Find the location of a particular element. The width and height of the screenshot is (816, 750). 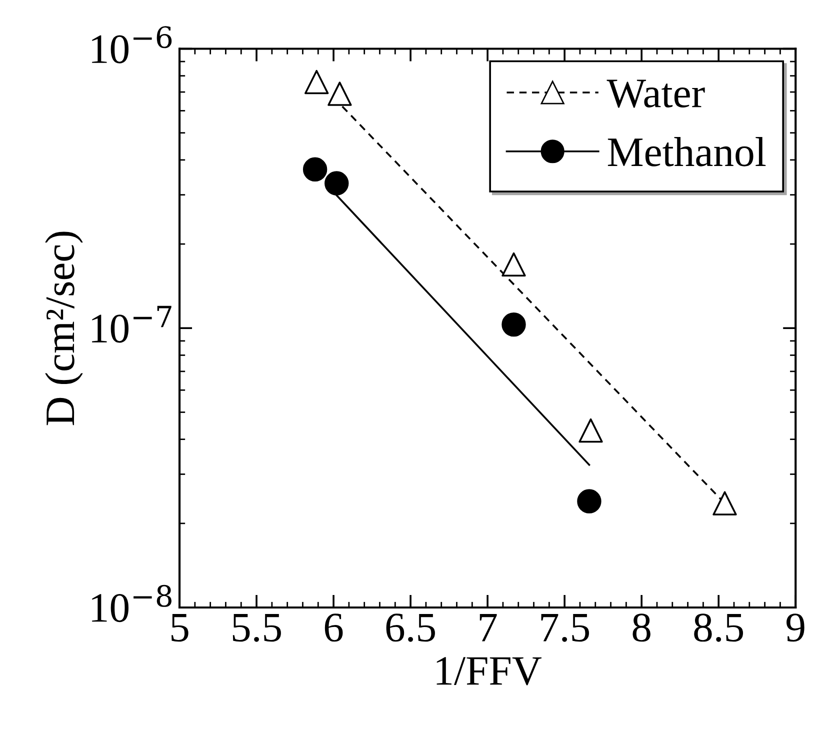

x-tick-label: 9 is located at coordinates (795, 628).